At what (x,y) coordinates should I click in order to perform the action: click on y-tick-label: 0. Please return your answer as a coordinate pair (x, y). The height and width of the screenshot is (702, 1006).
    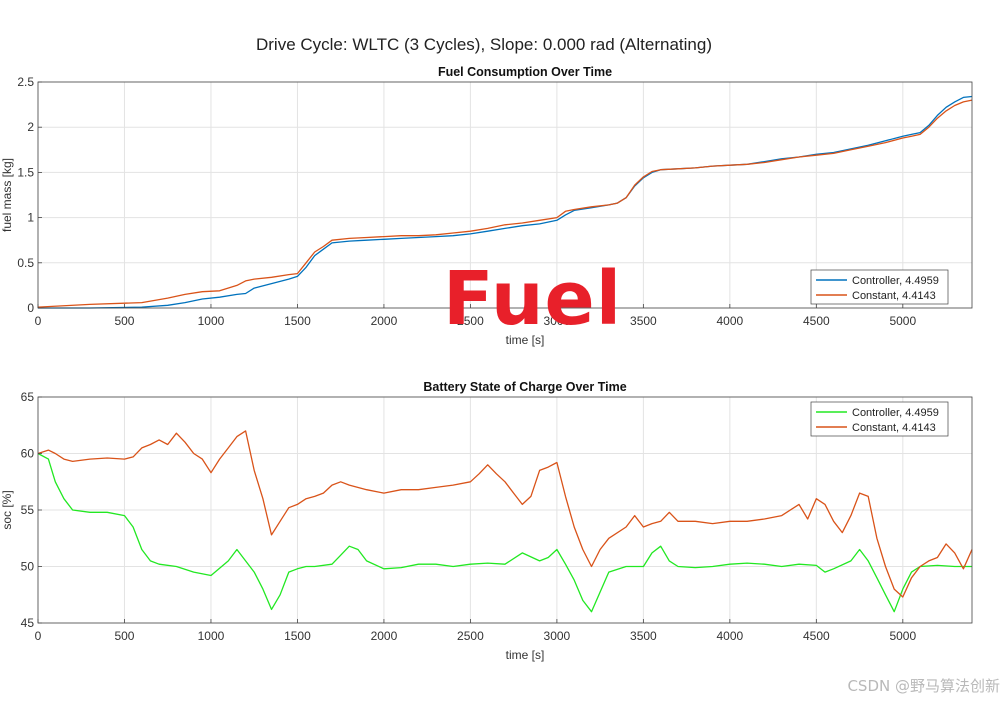
    Looking at the image, I should click on (30, 308).